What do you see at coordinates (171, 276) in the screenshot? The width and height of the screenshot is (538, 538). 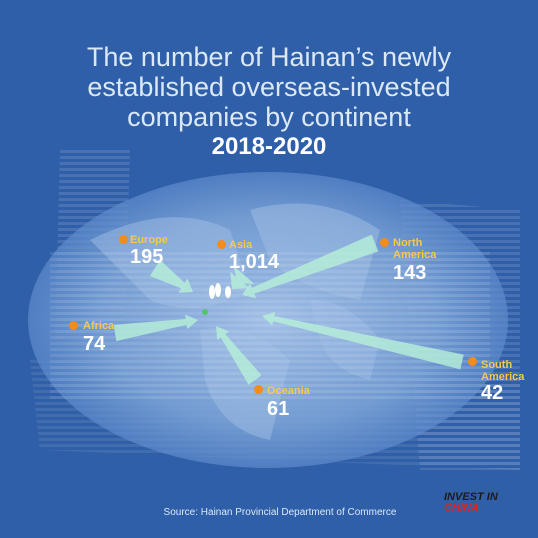 I see `europe-flow-arrow` at bounding box center [171, 276].